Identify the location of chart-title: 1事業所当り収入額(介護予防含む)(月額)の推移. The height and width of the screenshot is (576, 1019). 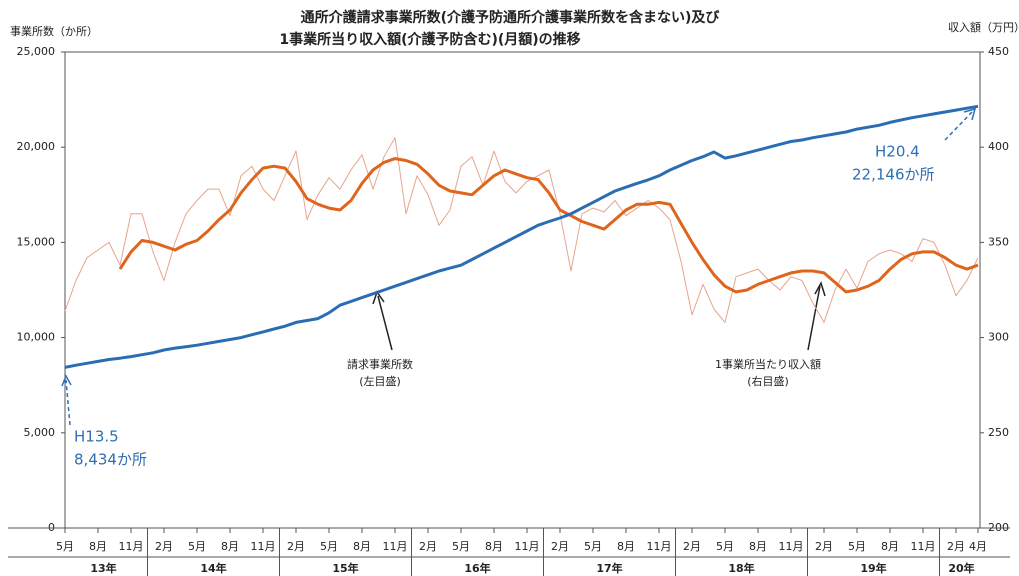
(429, 39).